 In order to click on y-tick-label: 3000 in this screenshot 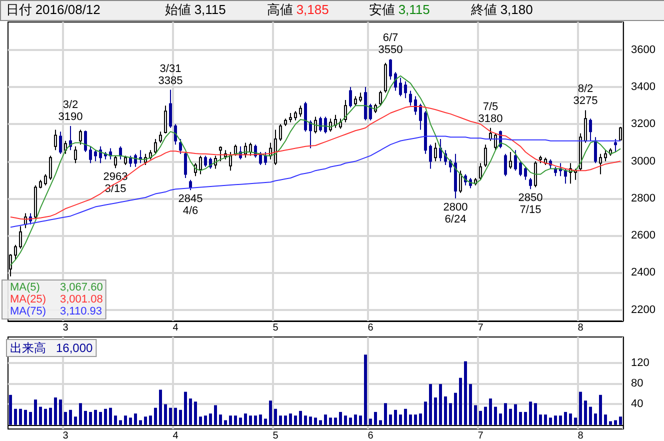, I will do `click(643, 161)`.